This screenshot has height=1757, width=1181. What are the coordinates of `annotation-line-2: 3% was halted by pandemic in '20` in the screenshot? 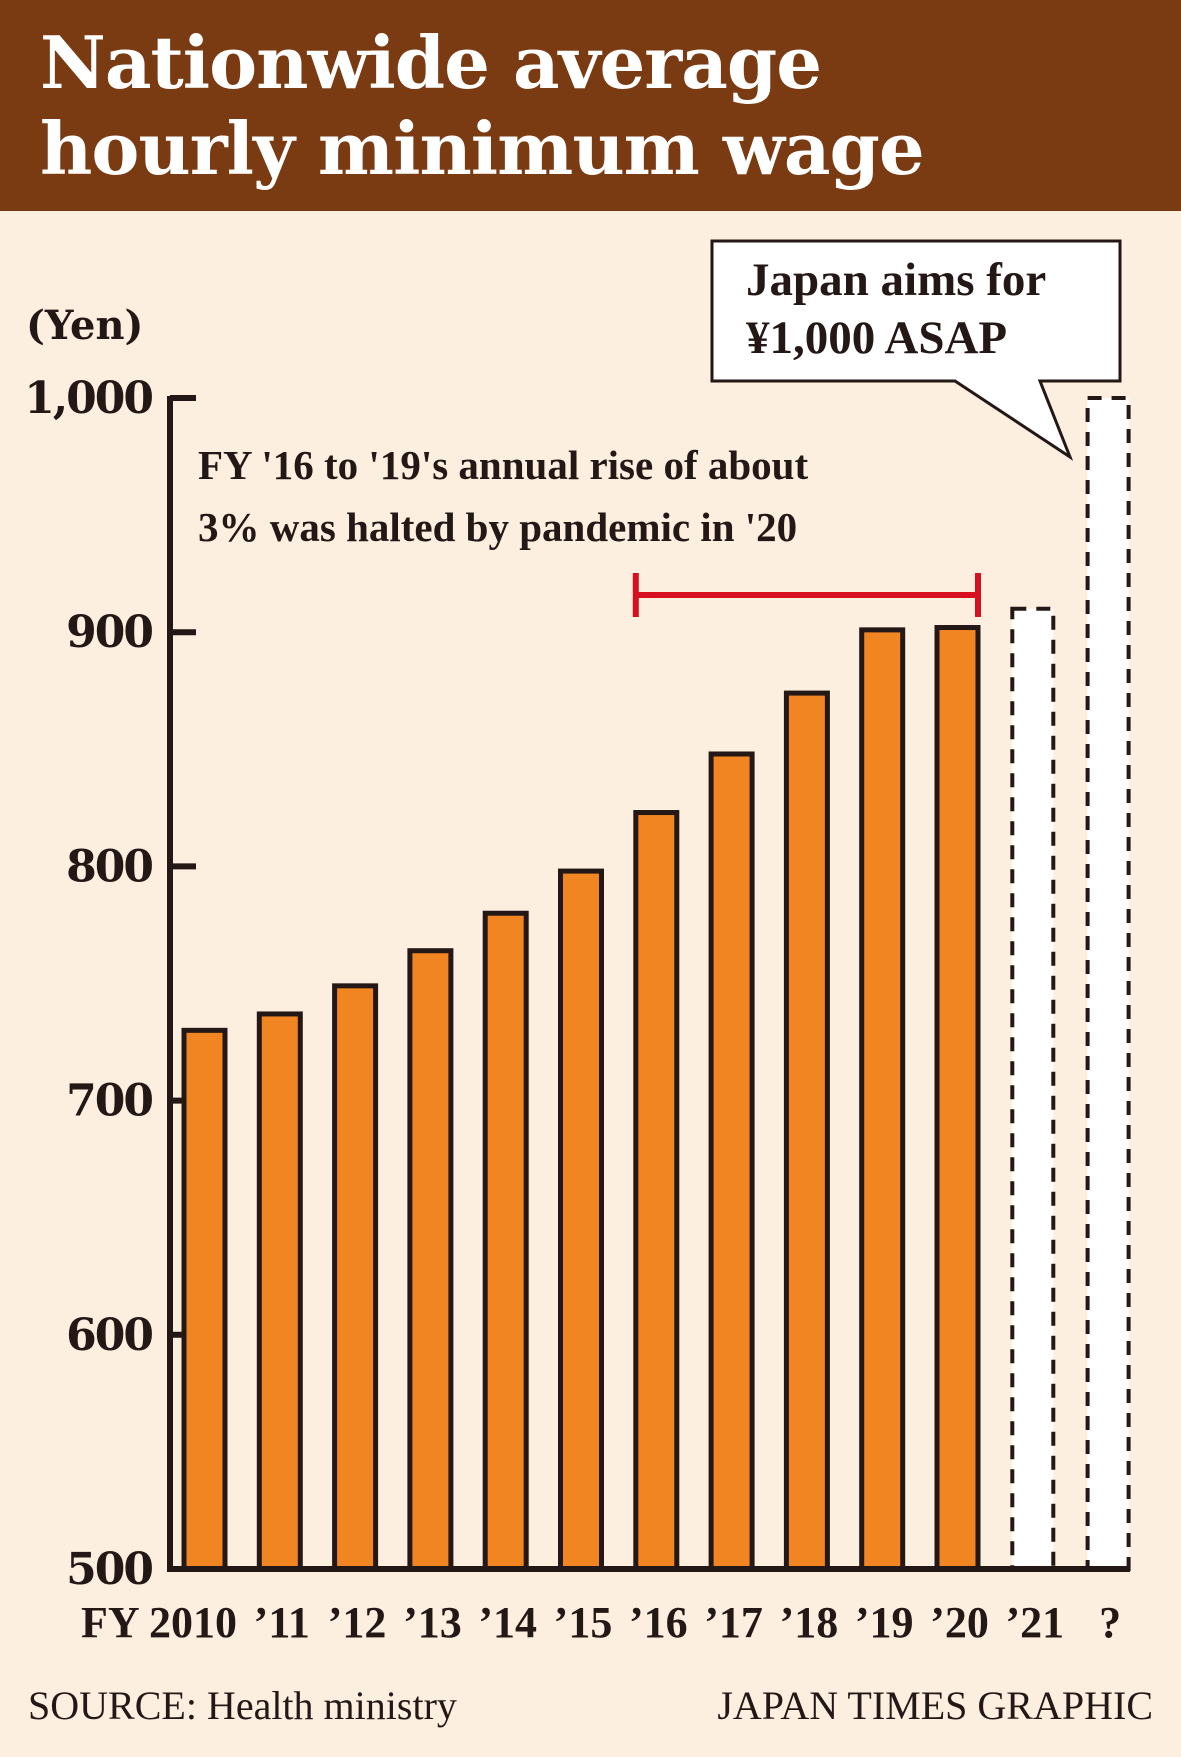 It's located at (498, 527).